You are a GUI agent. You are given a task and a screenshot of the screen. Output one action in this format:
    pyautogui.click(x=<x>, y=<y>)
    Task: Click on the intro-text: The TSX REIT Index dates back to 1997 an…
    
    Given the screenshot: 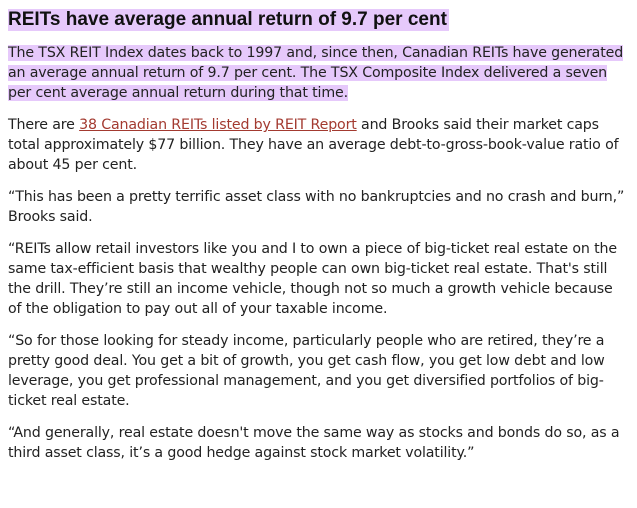 What is the action you would take?
    pyautogui.click(x=316, y=73)
    